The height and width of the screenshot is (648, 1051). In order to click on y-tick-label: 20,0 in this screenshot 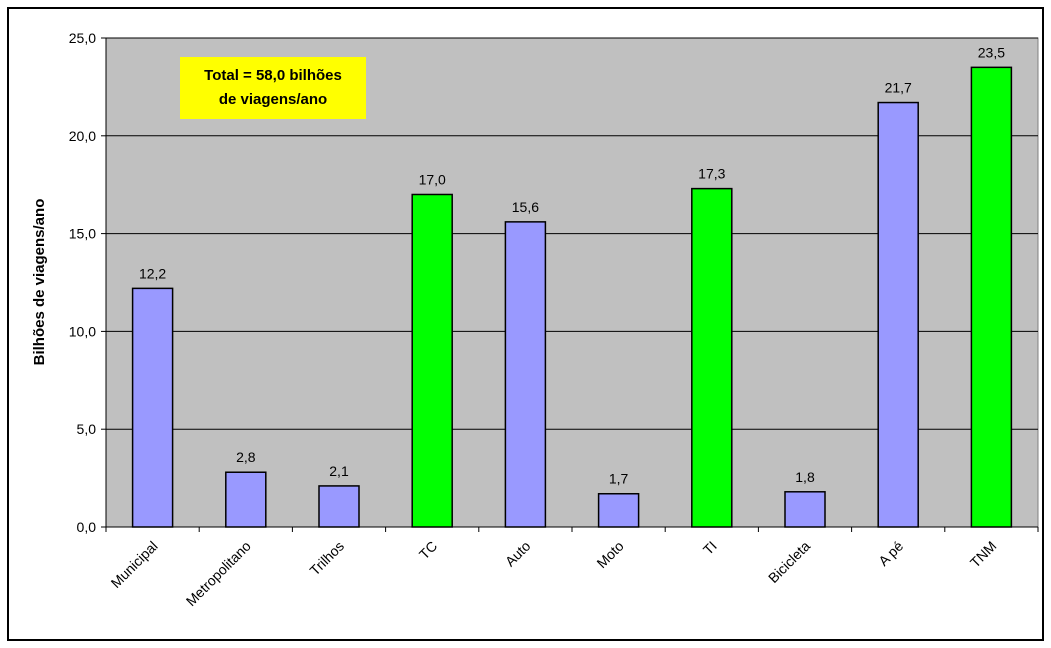, I will do `click(82, 136)`.